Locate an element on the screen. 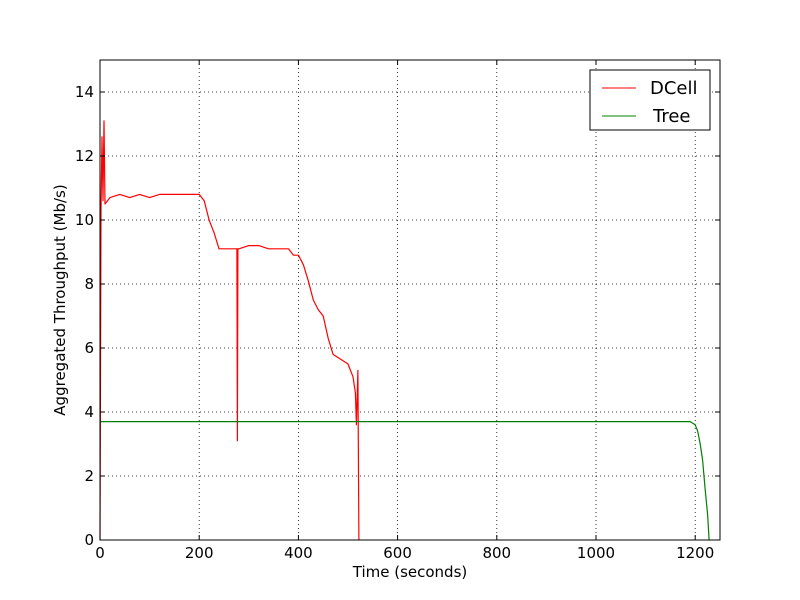 The image size is (800, 600). legend-box is located at coordinates (650, 100).